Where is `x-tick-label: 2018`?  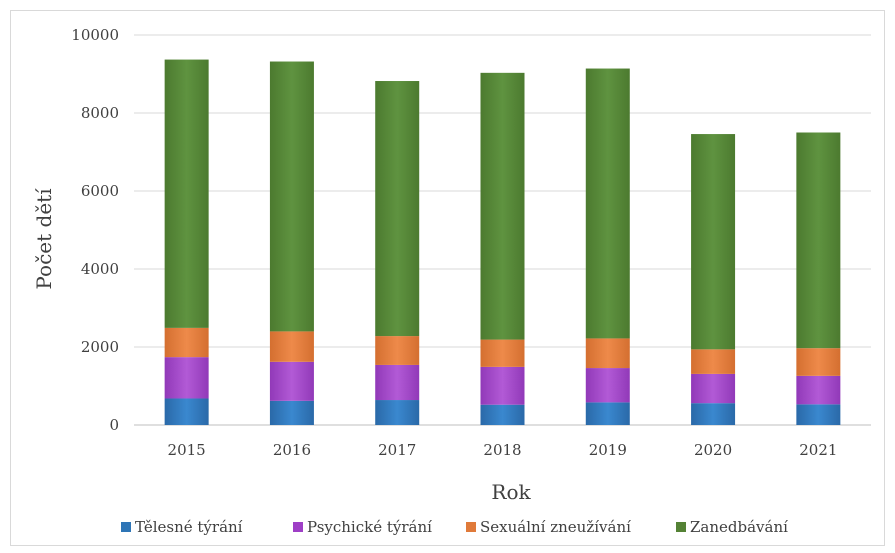 x-tick-label: 2018 is located at coordinates (502, 450).